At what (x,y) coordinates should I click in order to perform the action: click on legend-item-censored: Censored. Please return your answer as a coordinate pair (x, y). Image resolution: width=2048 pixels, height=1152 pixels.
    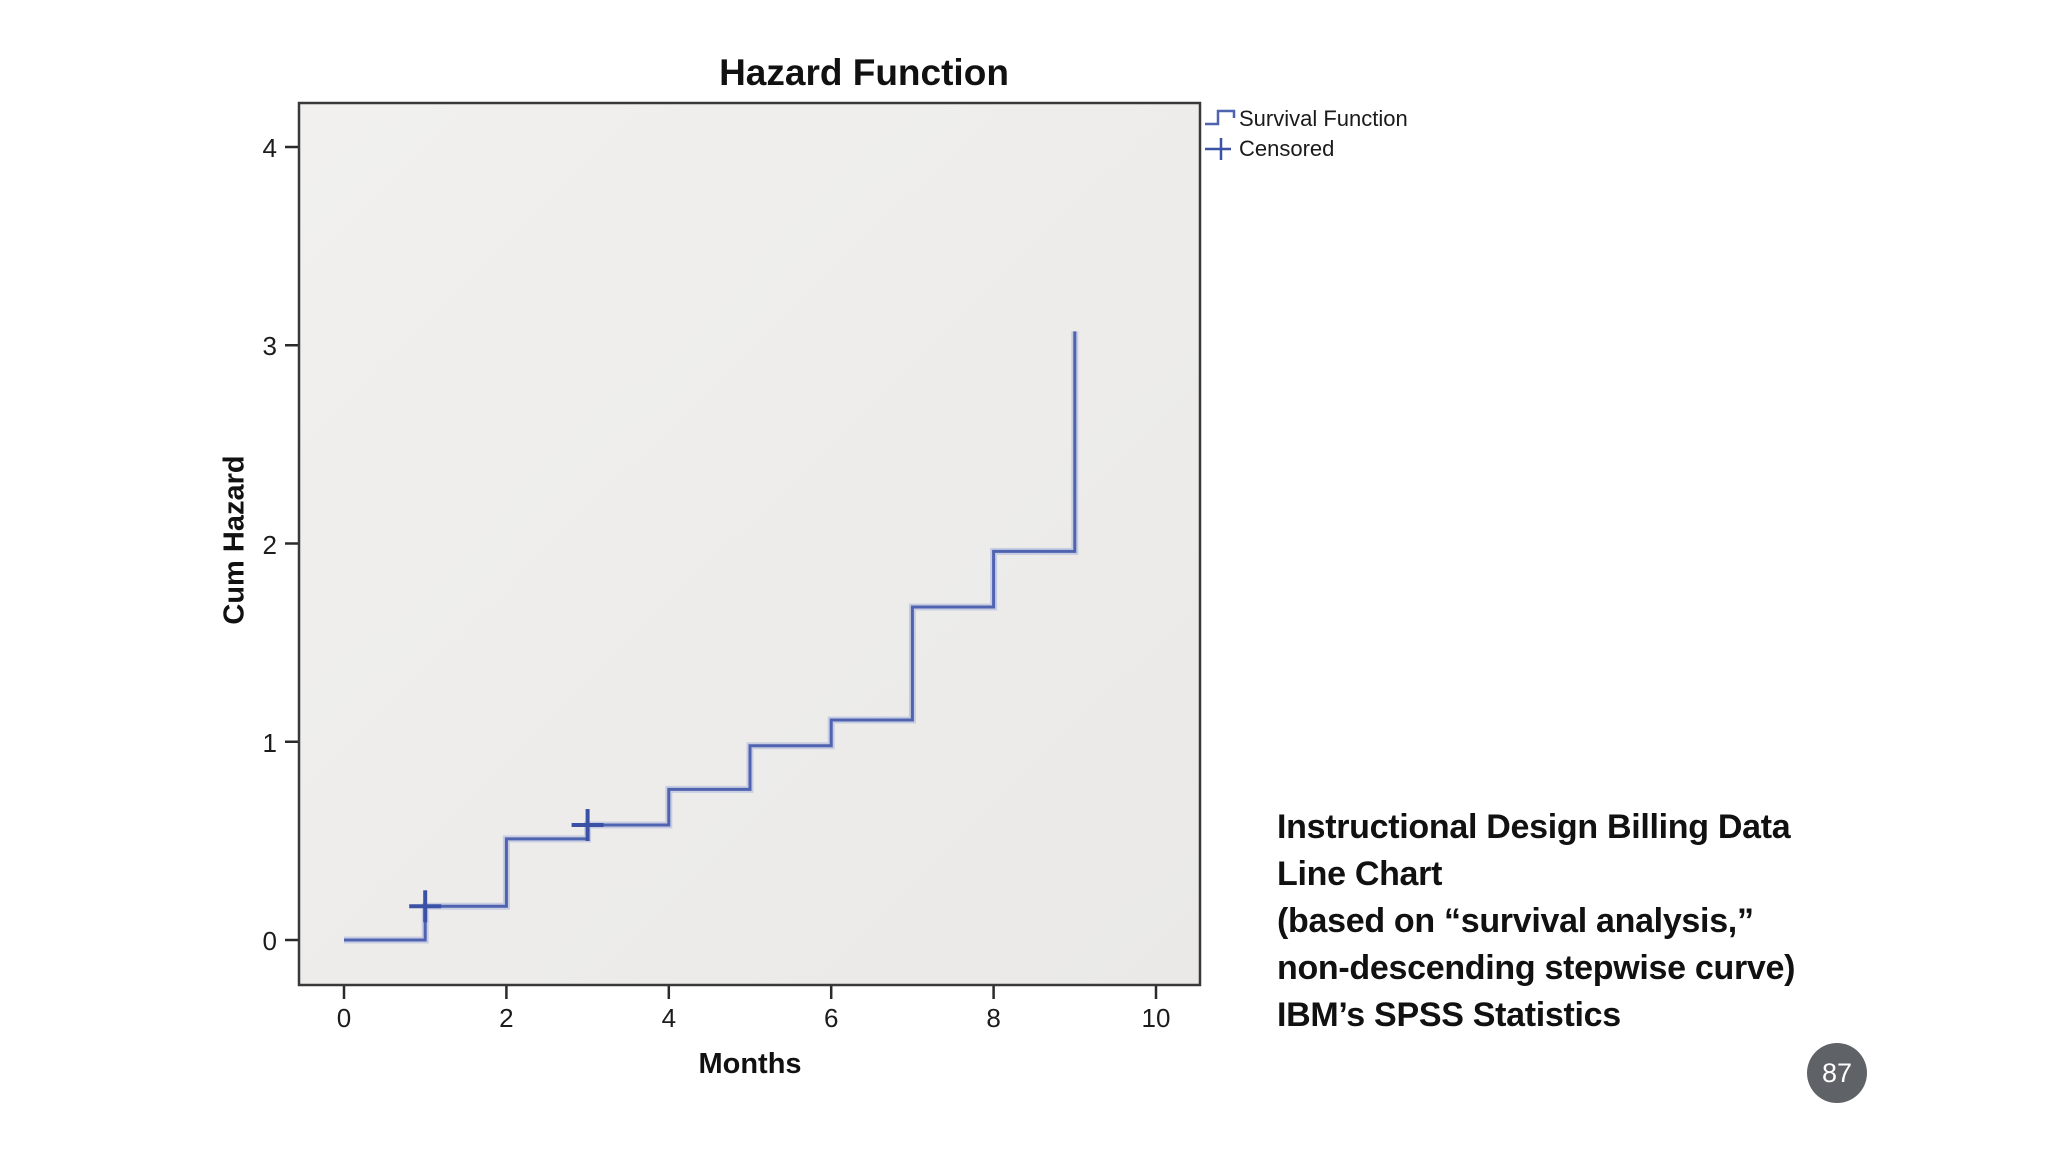
    Looking at the image, I should click on (1306, 149).